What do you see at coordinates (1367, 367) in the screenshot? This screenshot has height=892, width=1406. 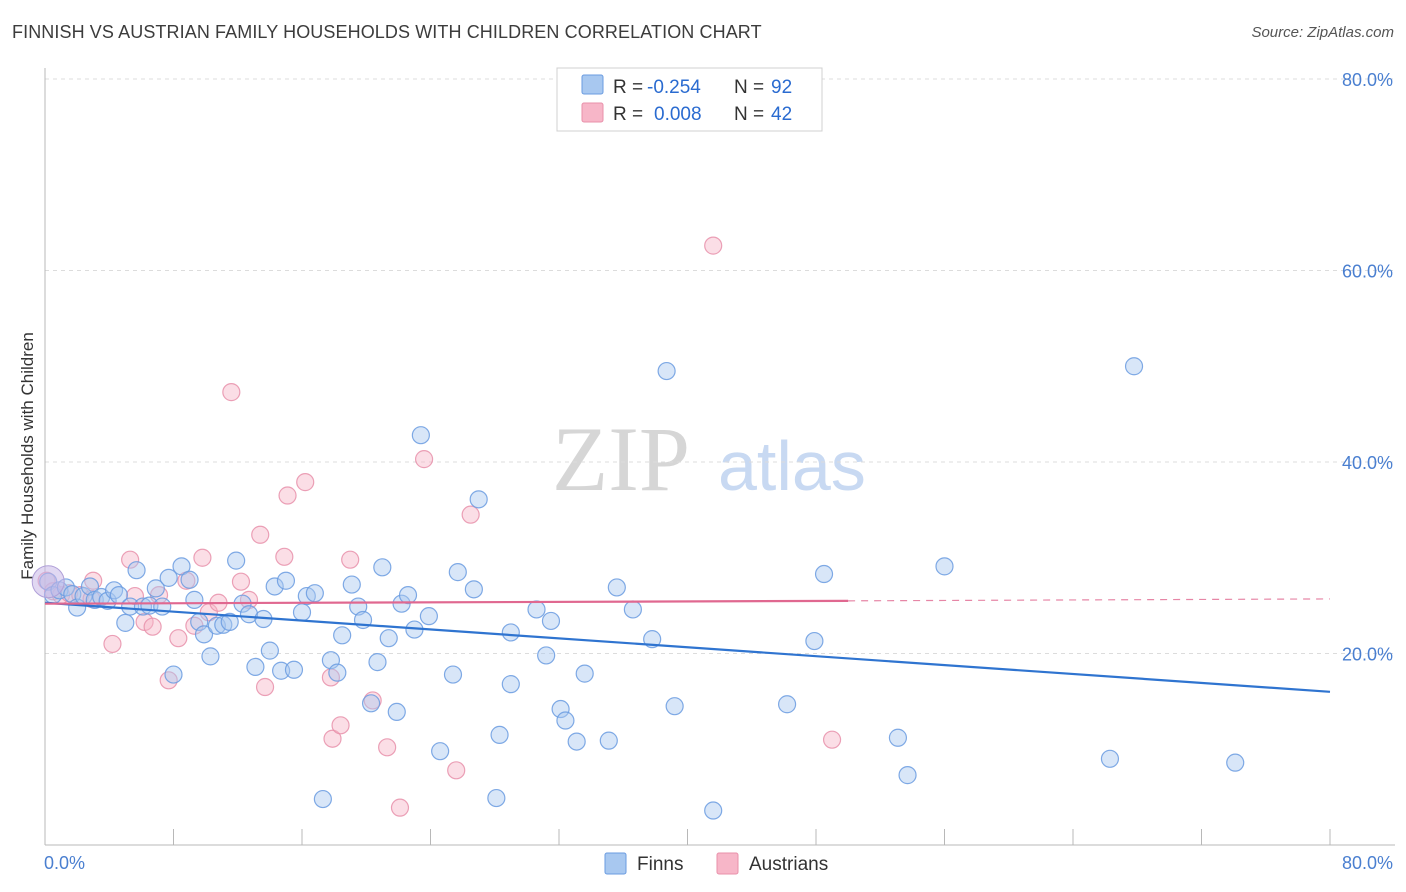 I see `y-tick-labels: 20.0% 40.0% 60.0% 80.0%` at bounding box center [1367, 367].